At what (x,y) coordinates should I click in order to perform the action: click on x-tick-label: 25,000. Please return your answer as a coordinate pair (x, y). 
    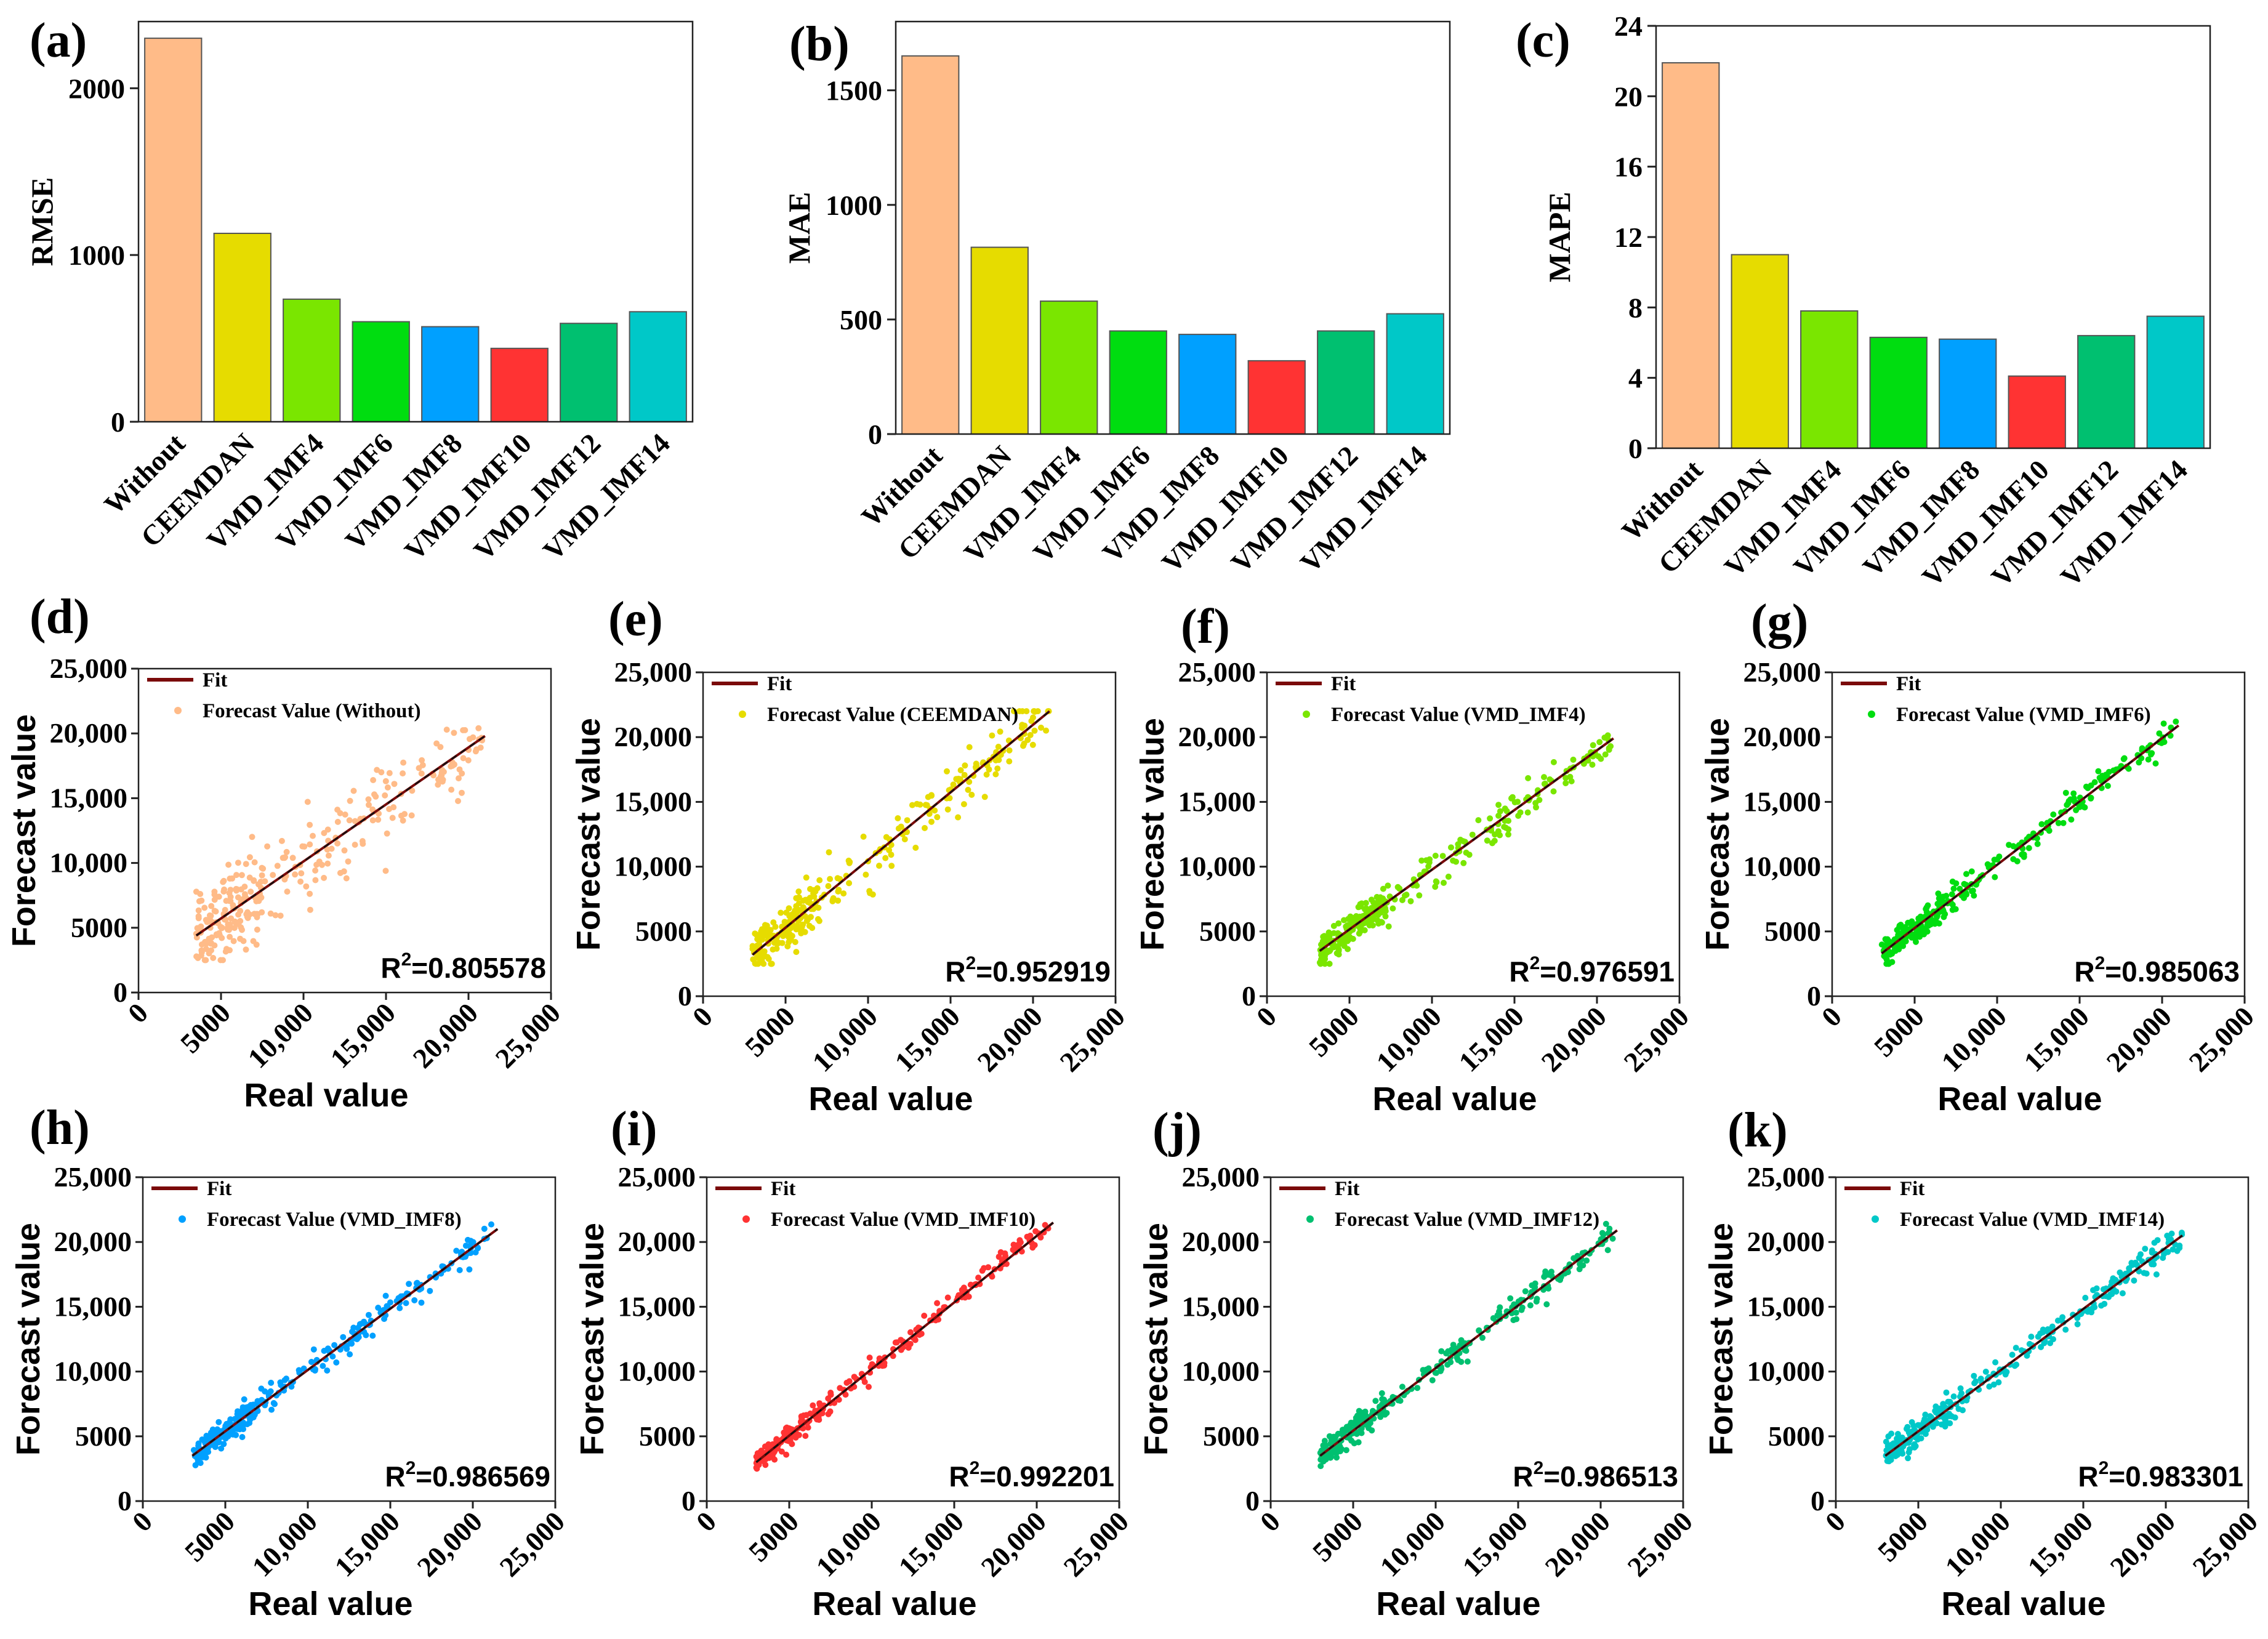
    Looking at the image, I should click on (528, 1035).